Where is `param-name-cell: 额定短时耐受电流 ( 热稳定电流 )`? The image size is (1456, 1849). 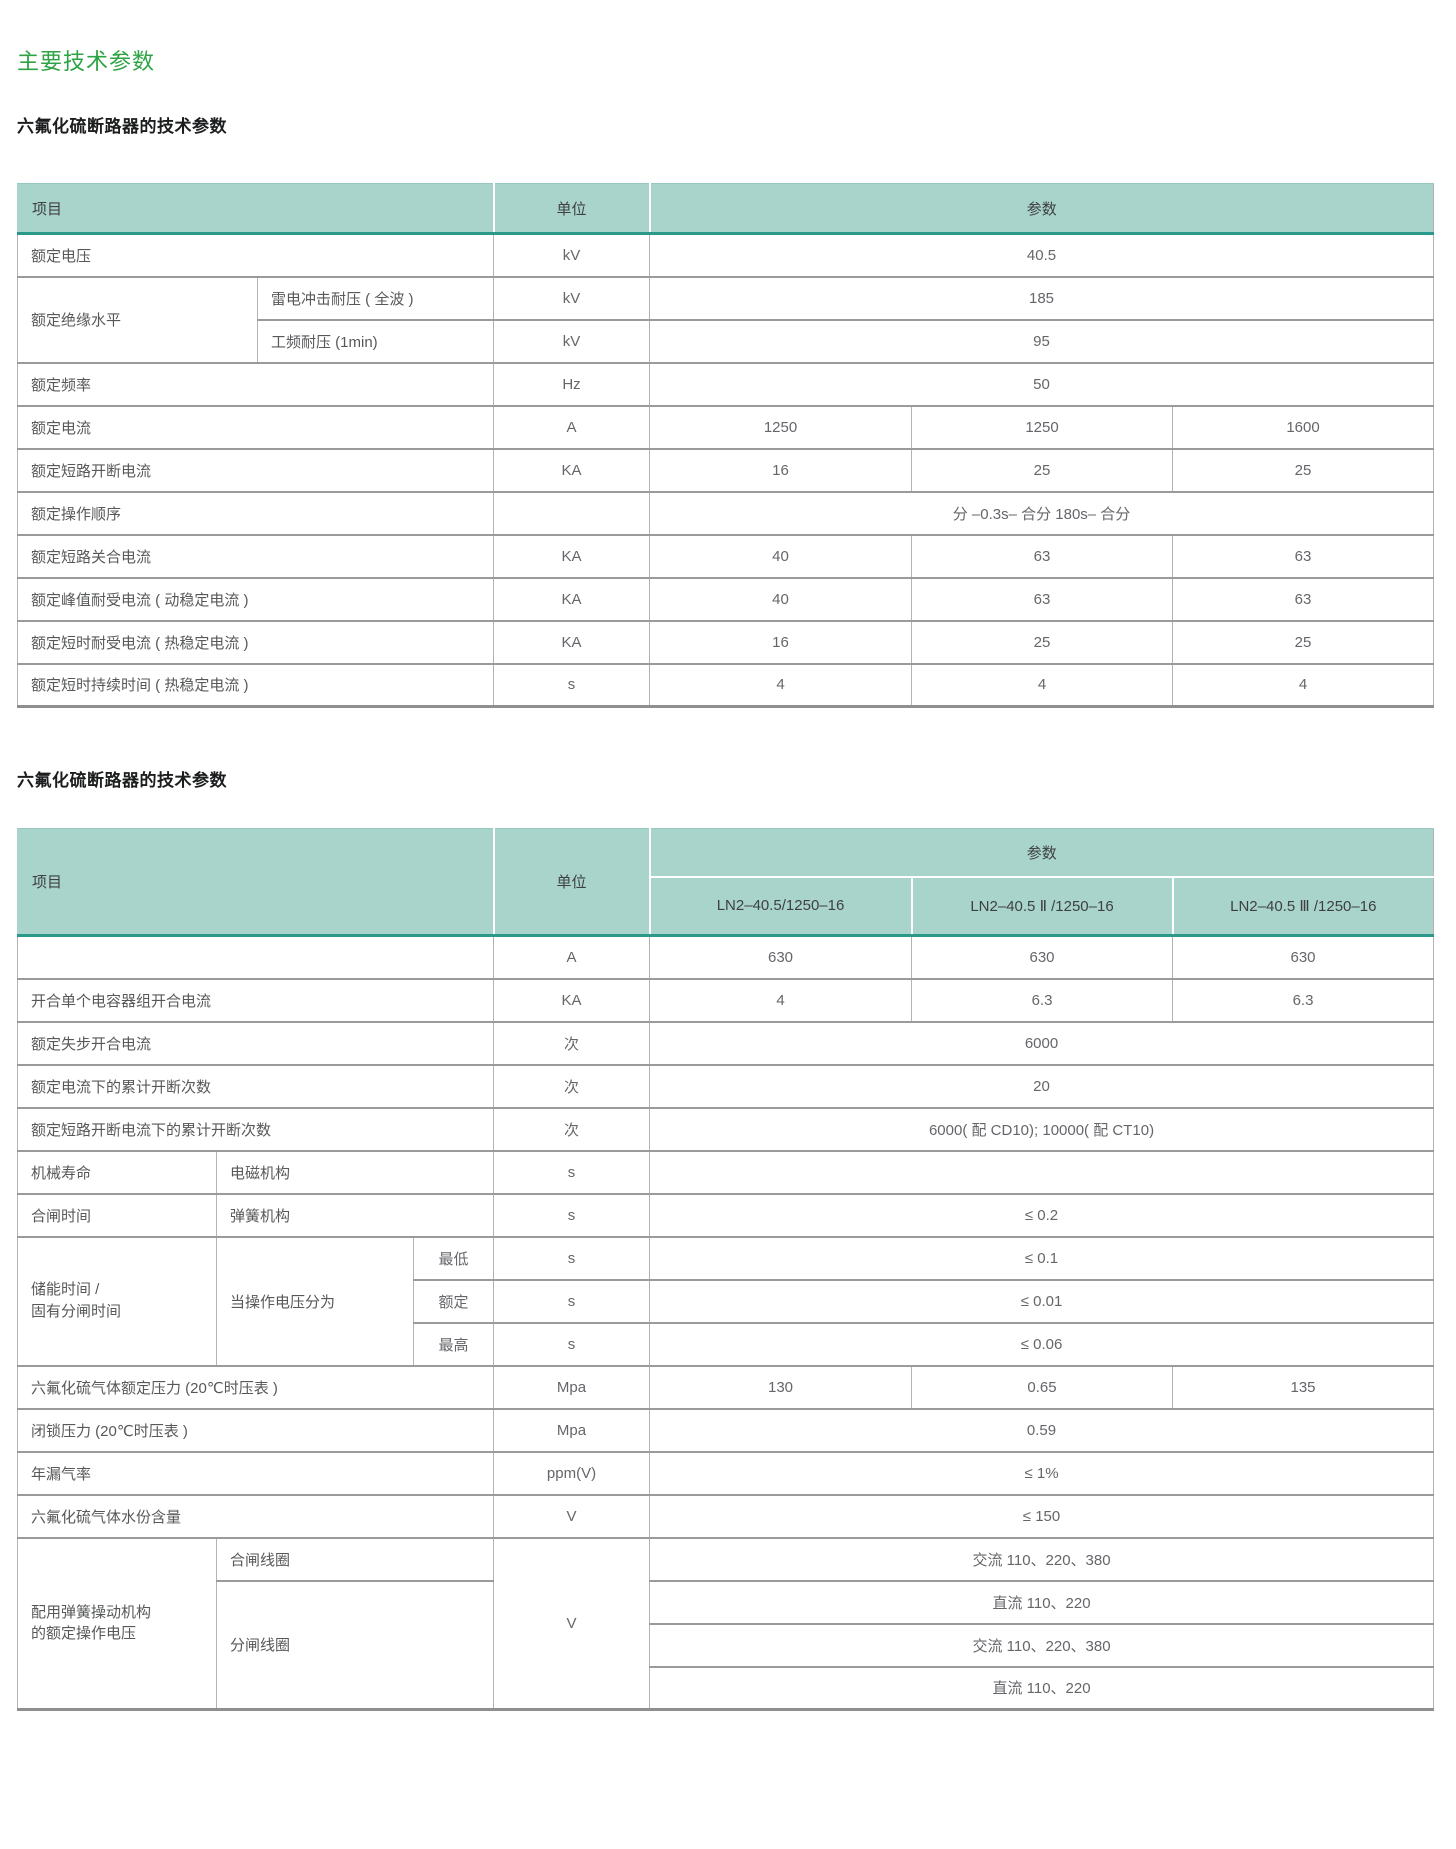 param-name-cell: 额定短时耐受电流 ( 热稳定电流 ) is located at coordinates (255, 641).